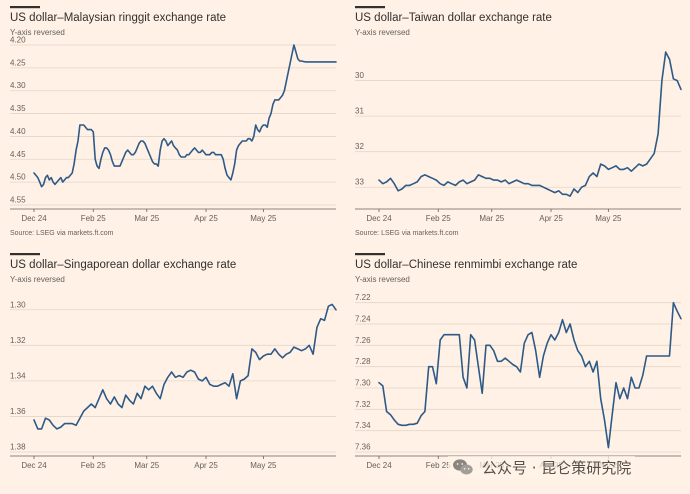 This screenshot has width=690, height=494. Describe the element at coordinates (185, 116) in the screenshot. I see `series-line-usd-myr` at that location.